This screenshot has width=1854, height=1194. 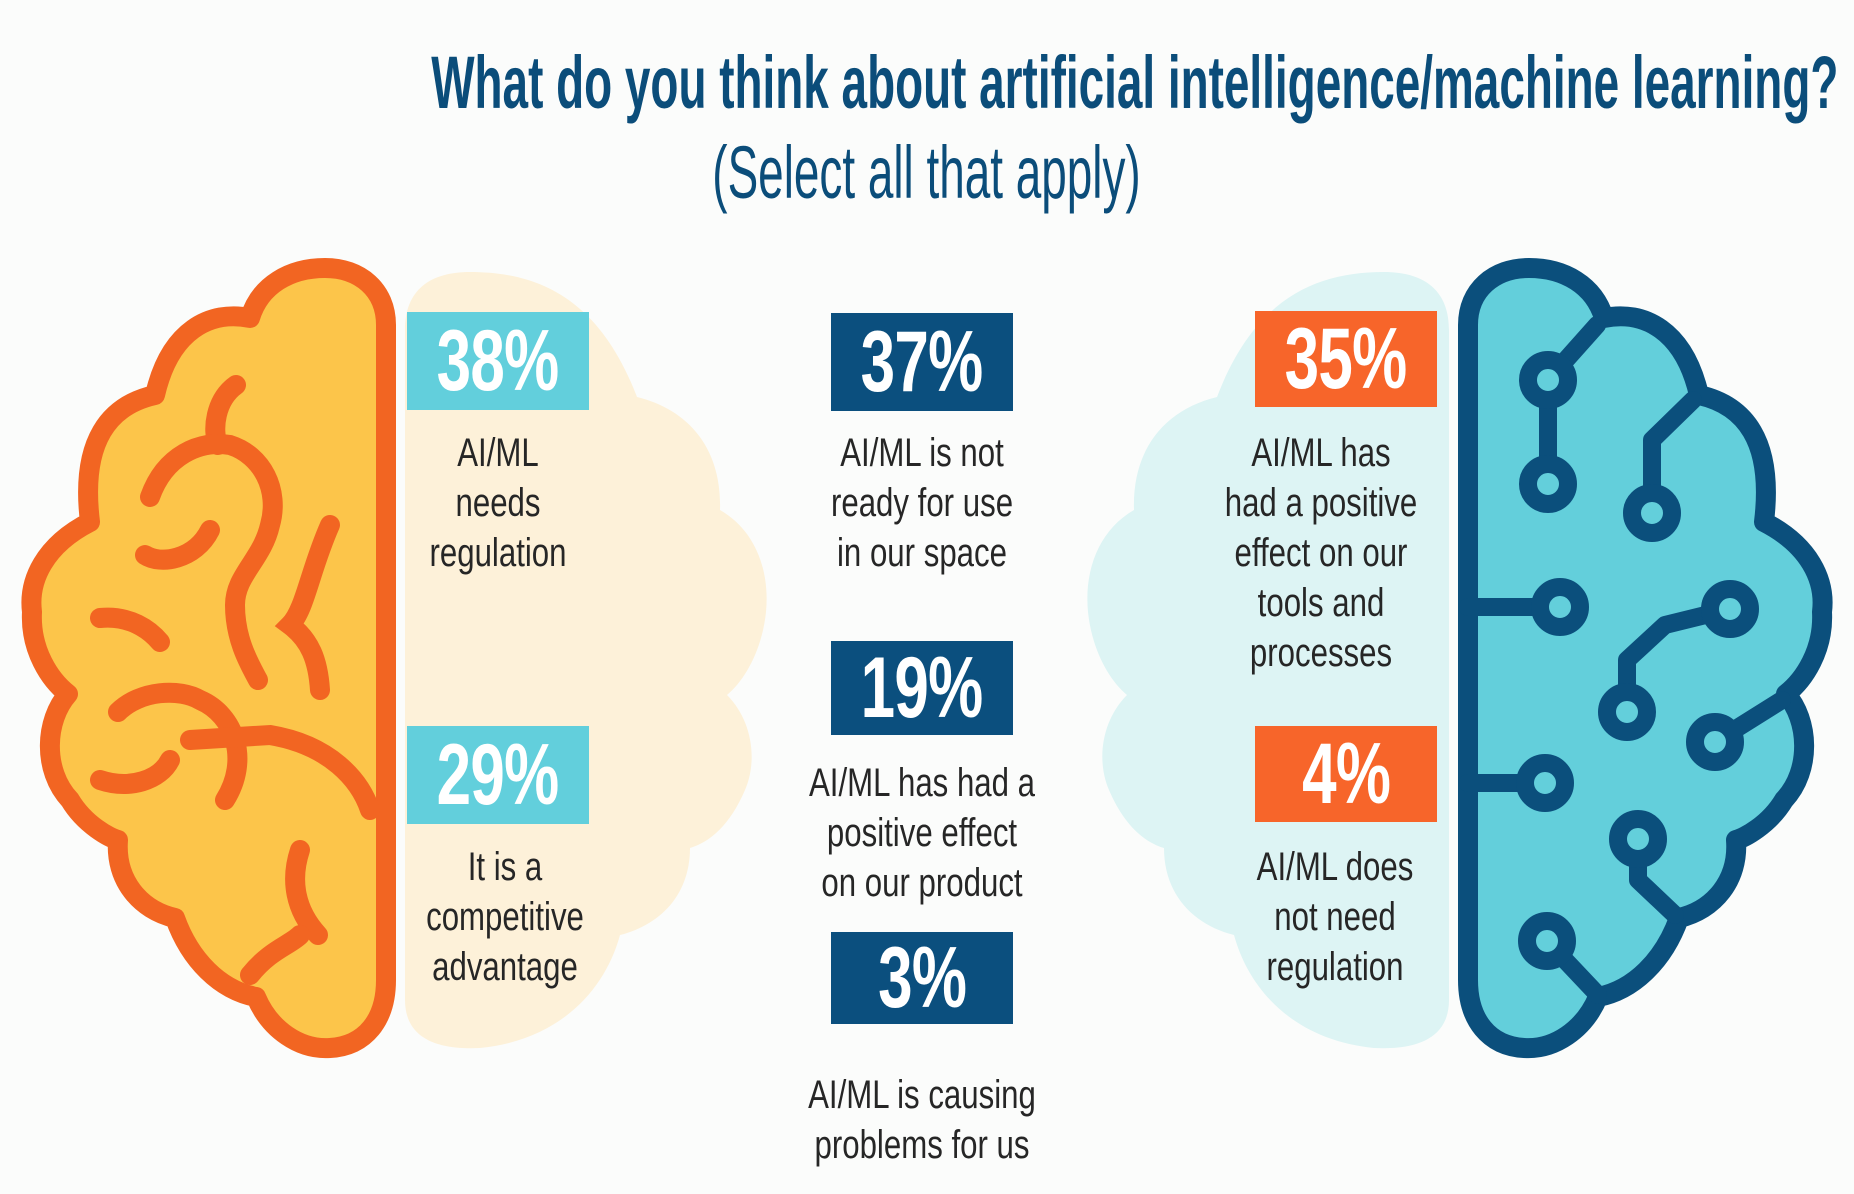 What do you see at coordinates (505, 917) in the screenshot?
I see `stat-label-competitive-advantage: It is a competitive advantage` at bounding box center [505, 917].